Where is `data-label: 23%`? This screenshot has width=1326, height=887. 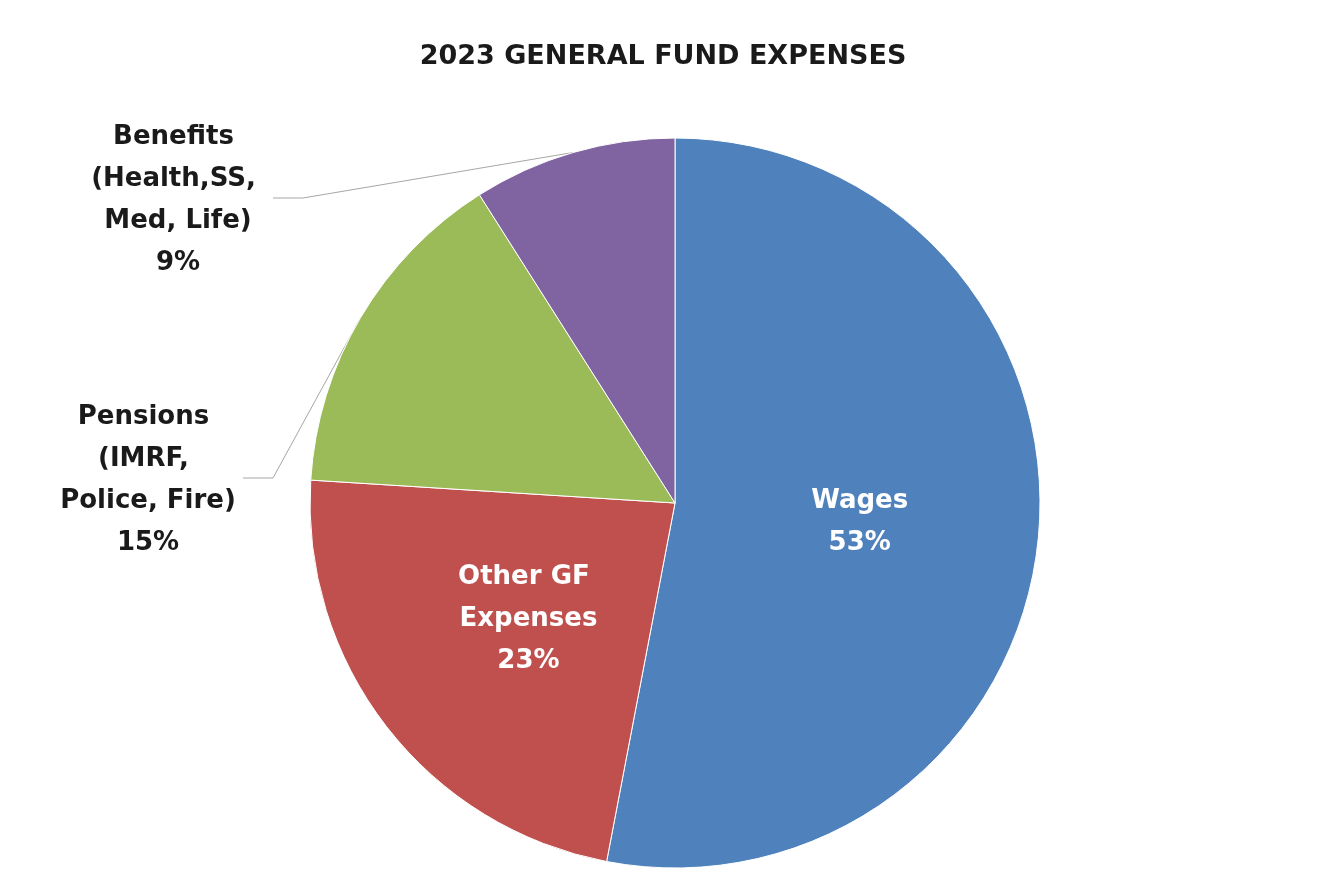 data-label: 23% is located at coordinates (528, 658).